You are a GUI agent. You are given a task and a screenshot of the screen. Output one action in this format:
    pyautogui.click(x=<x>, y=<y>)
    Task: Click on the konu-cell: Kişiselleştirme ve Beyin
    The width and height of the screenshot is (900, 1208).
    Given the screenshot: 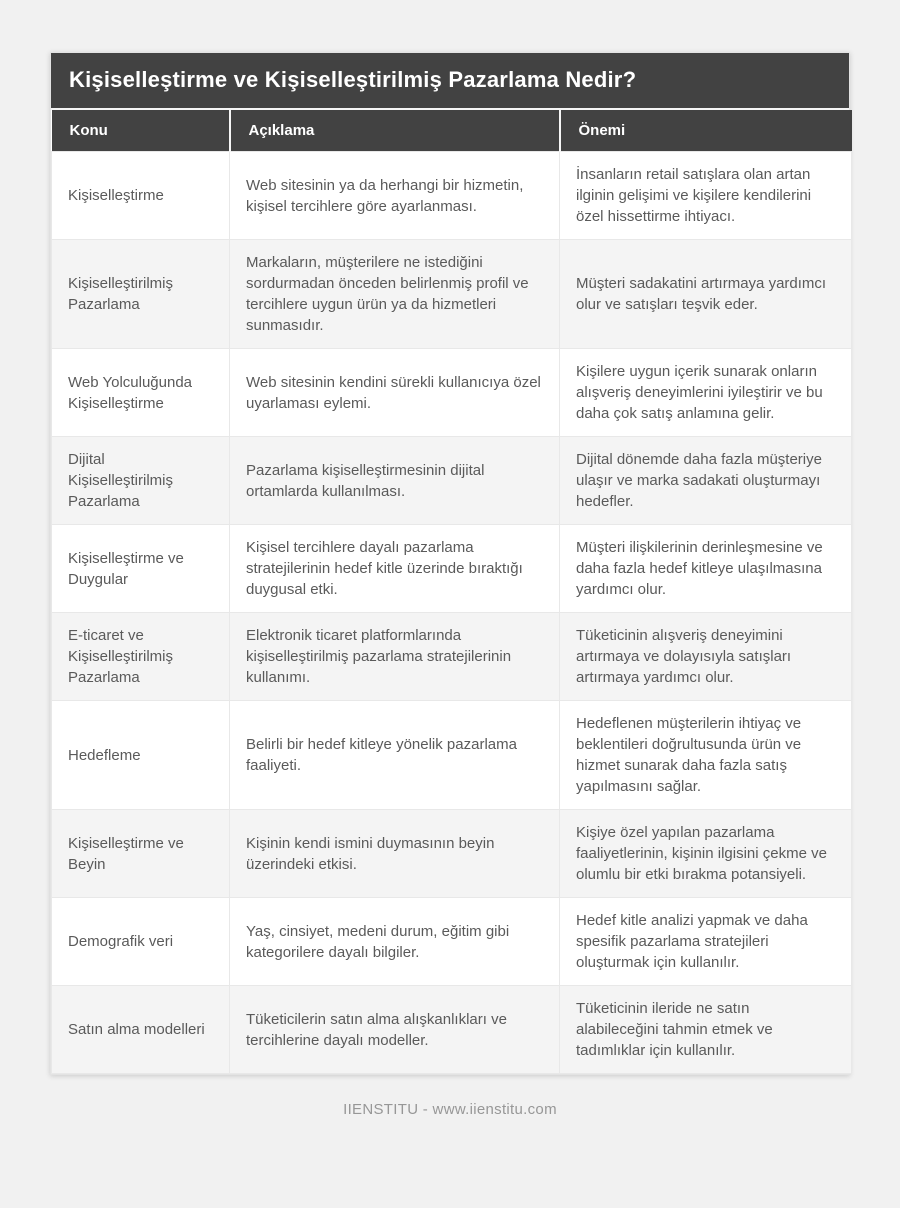 What is the action you would take?
    pyautogui.click(x=140, y=853)
    